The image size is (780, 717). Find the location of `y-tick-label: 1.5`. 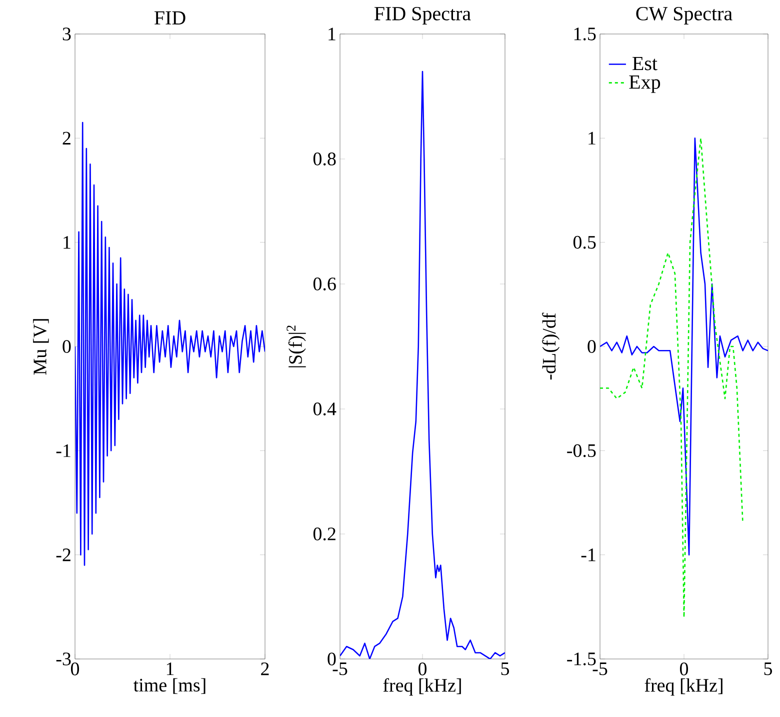

y-tick-label: 1.5 is located at coordinates (585, 34).